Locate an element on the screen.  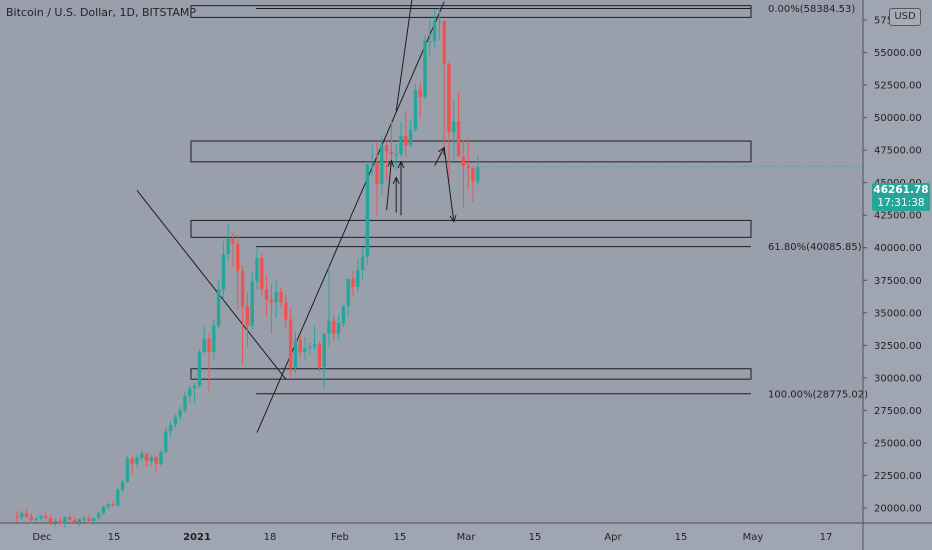
y-tick-label: 42500.00 is located at coordinates (898, 216).